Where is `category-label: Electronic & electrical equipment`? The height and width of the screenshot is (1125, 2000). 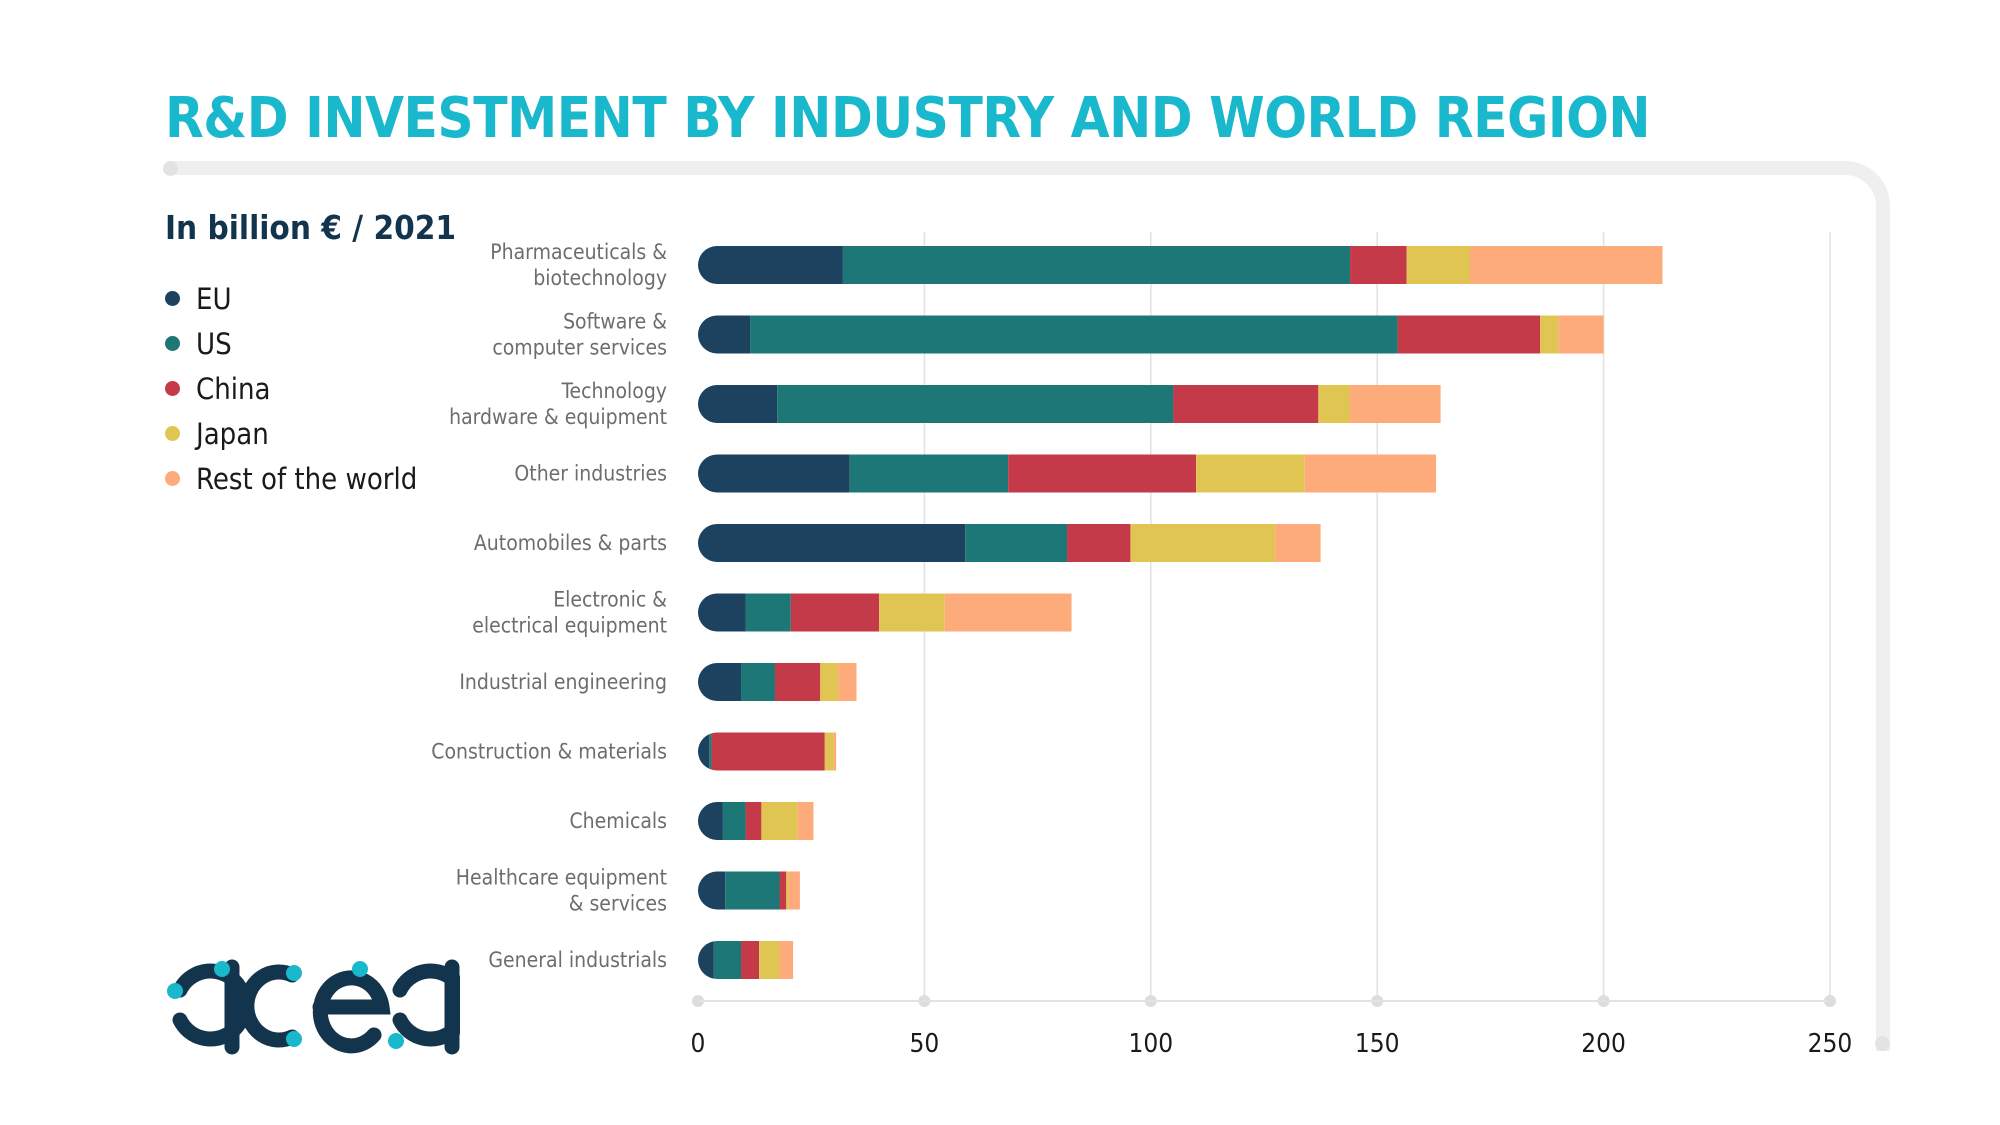
category-label: Electronic & electrical equipment is located at coordinates (569, 613).